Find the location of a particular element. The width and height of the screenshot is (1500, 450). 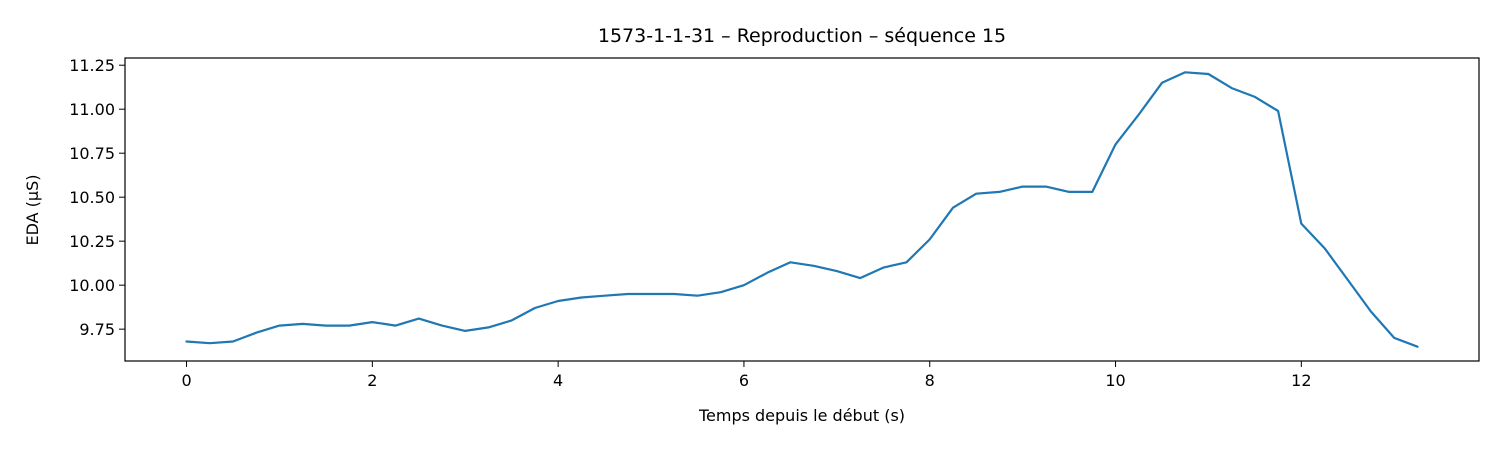

y-tick-label: 11.00 is located at coordinates (92, 109).